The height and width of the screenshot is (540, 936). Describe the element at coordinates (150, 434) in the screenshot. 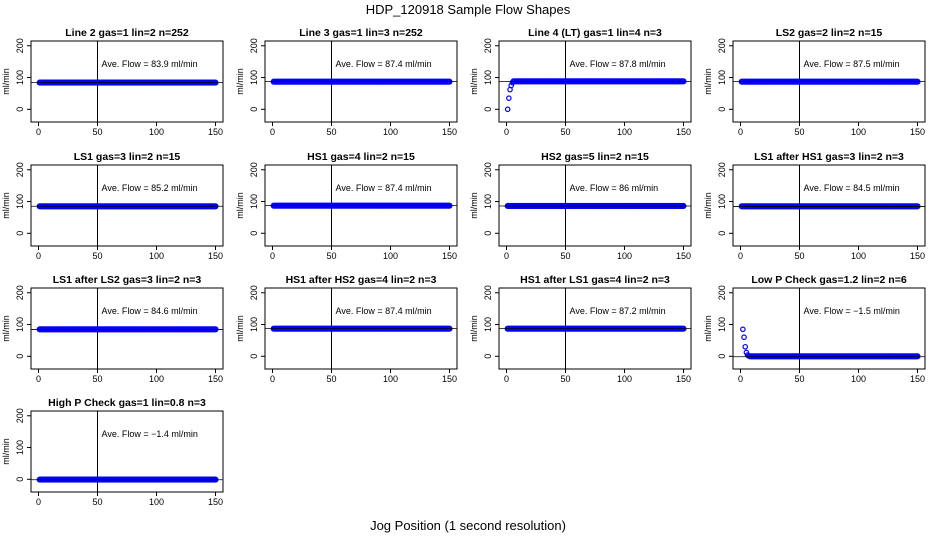

I see `average-flow-annotation: Ave. Flow = −1.4 ml/min` at that location.